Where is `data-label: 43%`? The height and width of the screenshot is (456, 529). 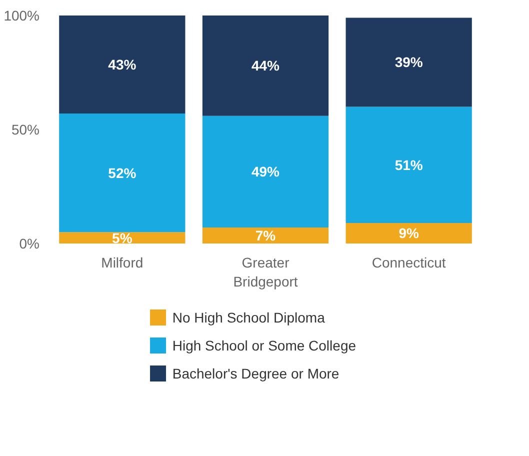
data-label: 43% is located at coordinates (122, 64).